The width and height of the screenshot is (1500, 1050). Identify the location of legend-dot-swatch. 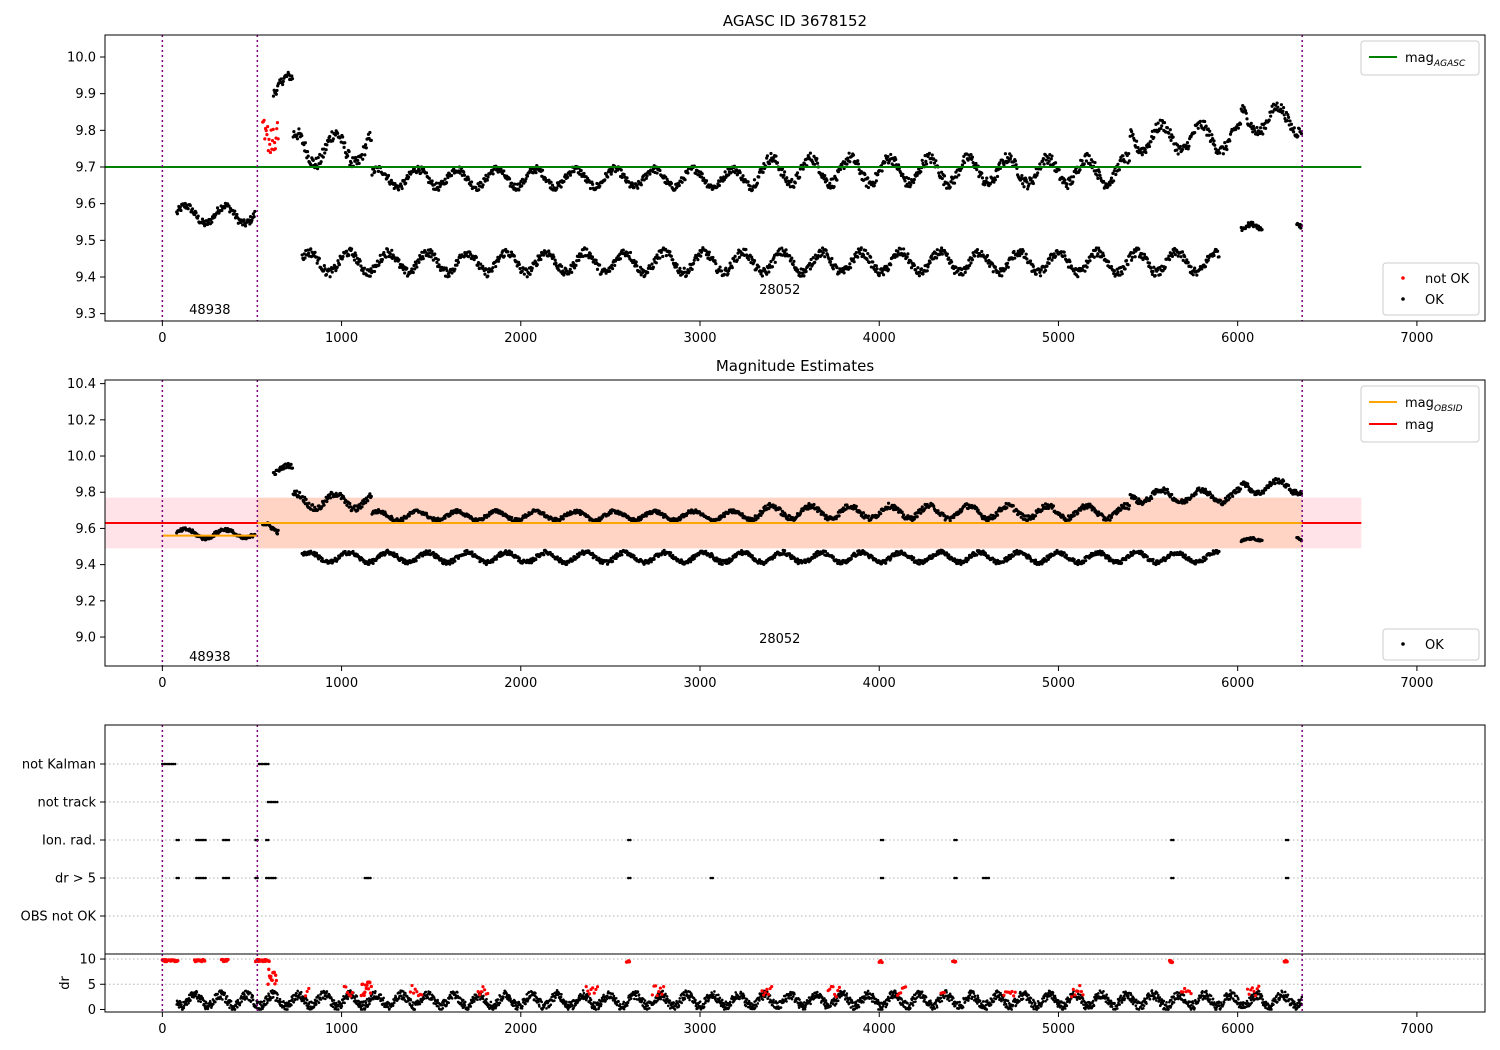
(1403, 299).